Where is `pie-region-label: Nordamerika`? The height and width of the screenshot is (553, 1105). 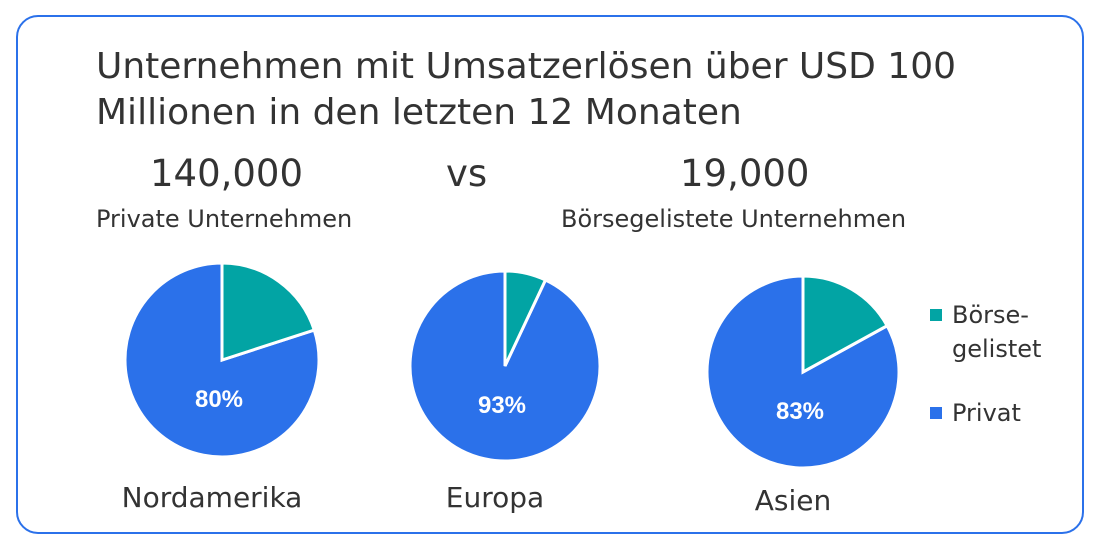 pie-region-label: Nordamerika is located at coordinates (212, 497).